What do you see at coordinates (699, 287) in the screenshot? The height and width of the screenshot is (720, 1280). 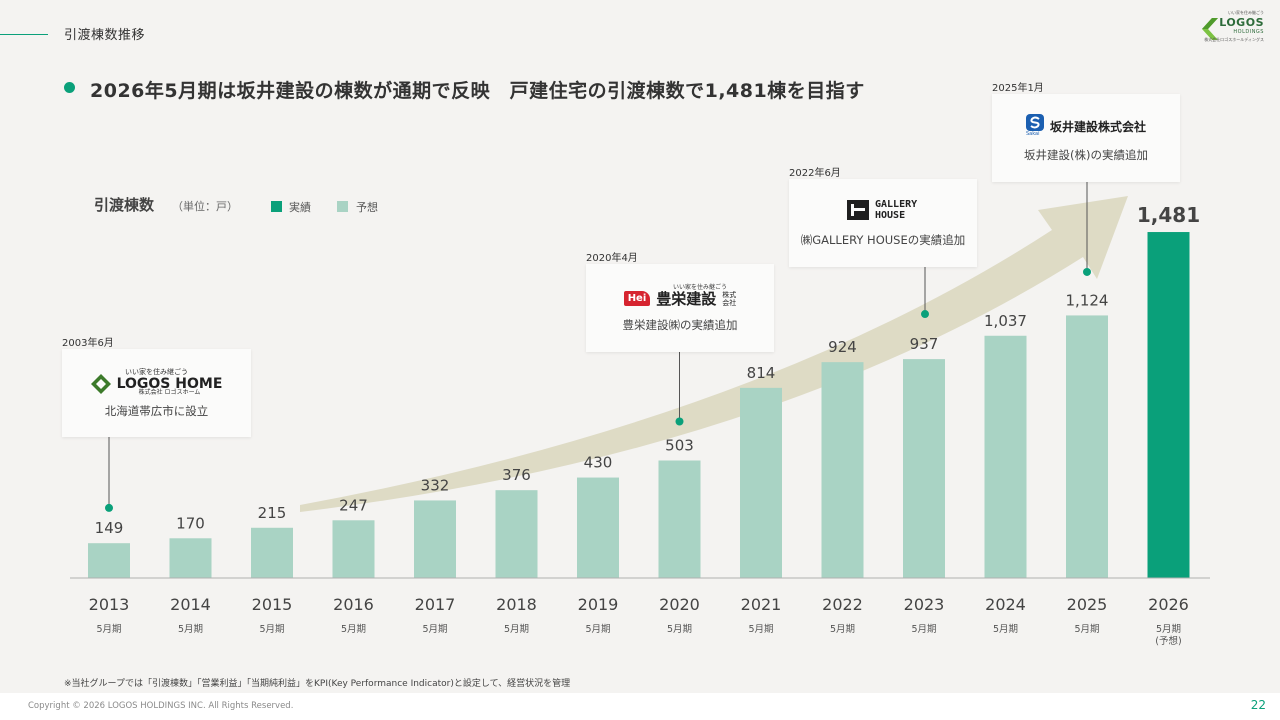 I see `hoei-tagline: いい家を住み継ごう` at bounding box center [699, 287].